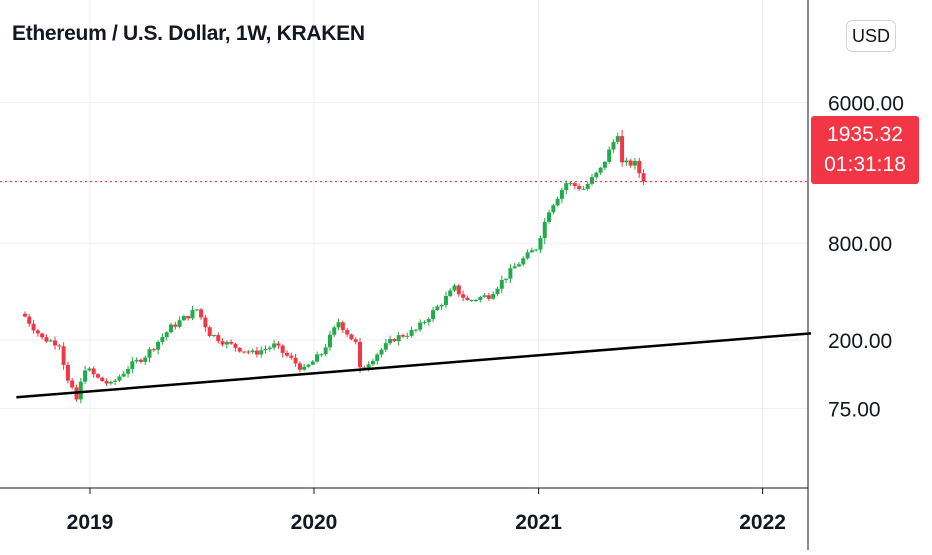  Describe the element at coordinates (860, 244) in the screenshot. I see `price-tick-label: 800.00` at that location.